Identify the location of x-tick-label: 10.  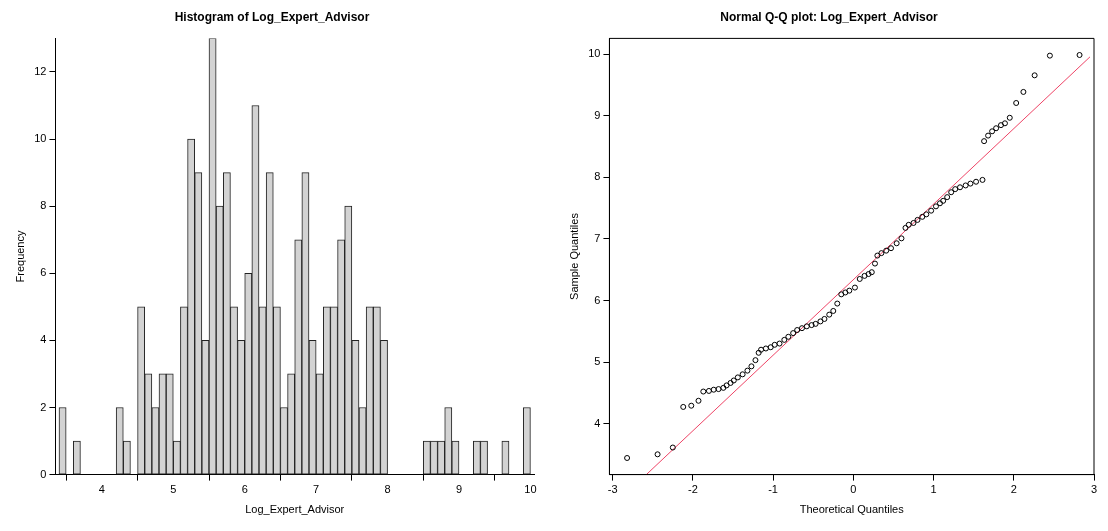
(530, 489).